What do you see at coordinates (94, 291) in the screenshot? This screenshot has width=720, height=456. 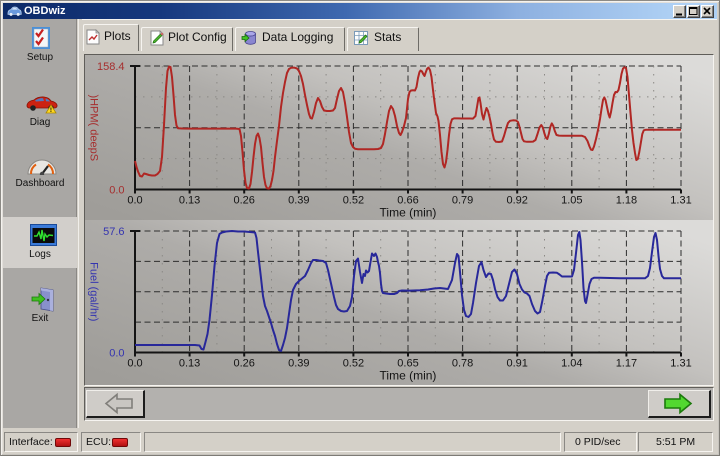 I see `svg-text: Fuel (gal/hr)` at bounding box center [94, 291].